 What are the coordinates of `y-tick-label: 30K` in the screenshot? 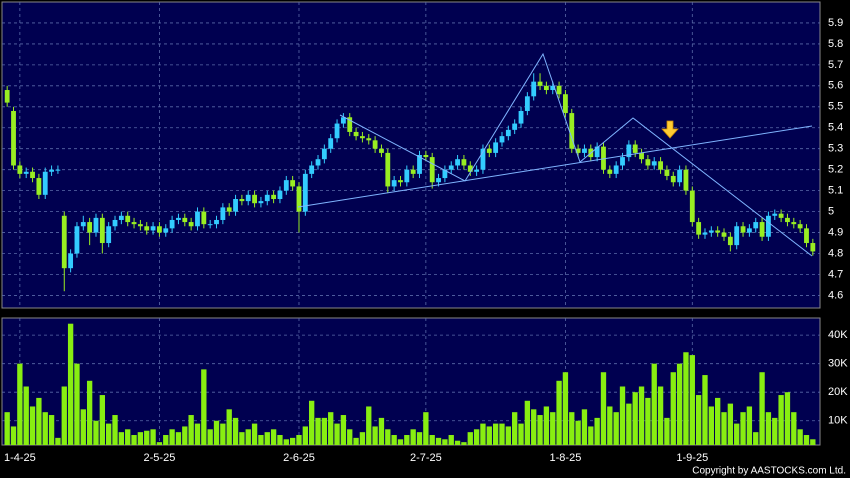 It's located at (838, 364).